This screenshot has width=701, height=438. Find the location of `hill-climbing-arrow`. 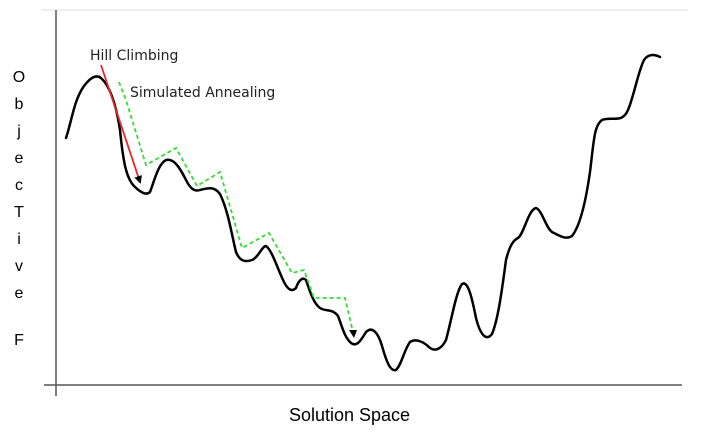

hill-climbing-arrow is located at coordinates (121, 124).